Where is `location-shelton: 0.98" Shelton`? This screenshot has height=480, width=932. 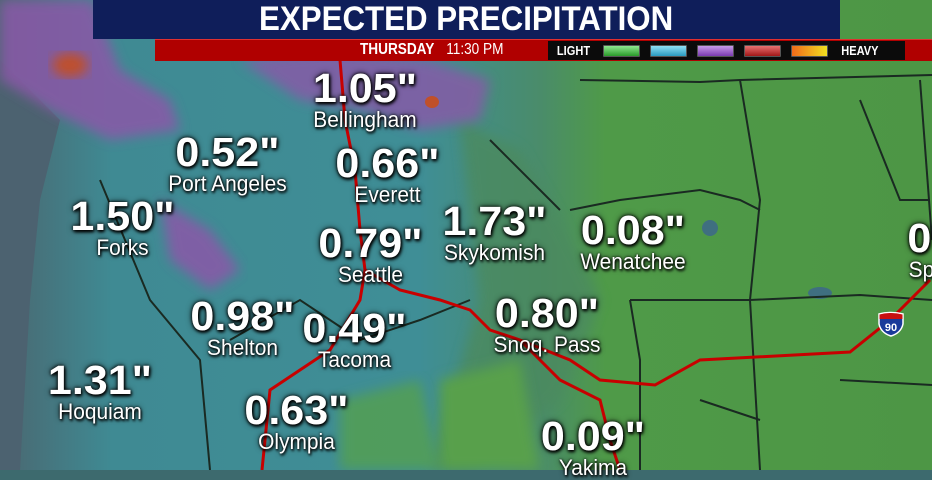
location-shelton: 0.98" Shelton is located at coordinates (242, 328).